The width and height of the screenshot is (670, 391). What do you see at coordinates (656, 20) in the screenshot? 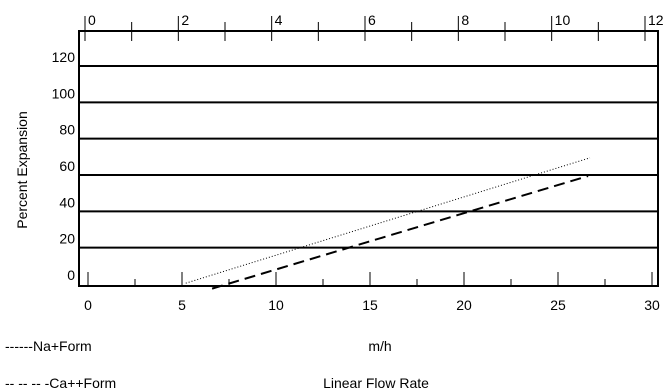
I see `x-tick-label-top: 12` at bounding box center [656, 20].